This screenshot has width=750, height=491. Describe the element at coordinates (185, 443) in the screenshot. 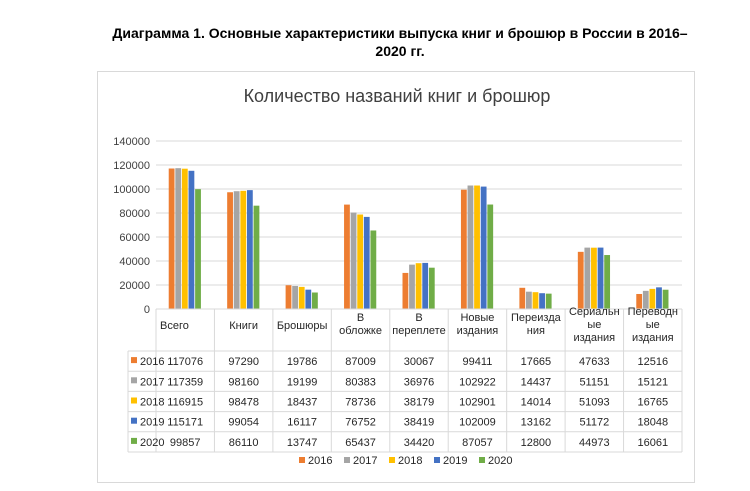

I see `table-cell-value: 99857` at that location.